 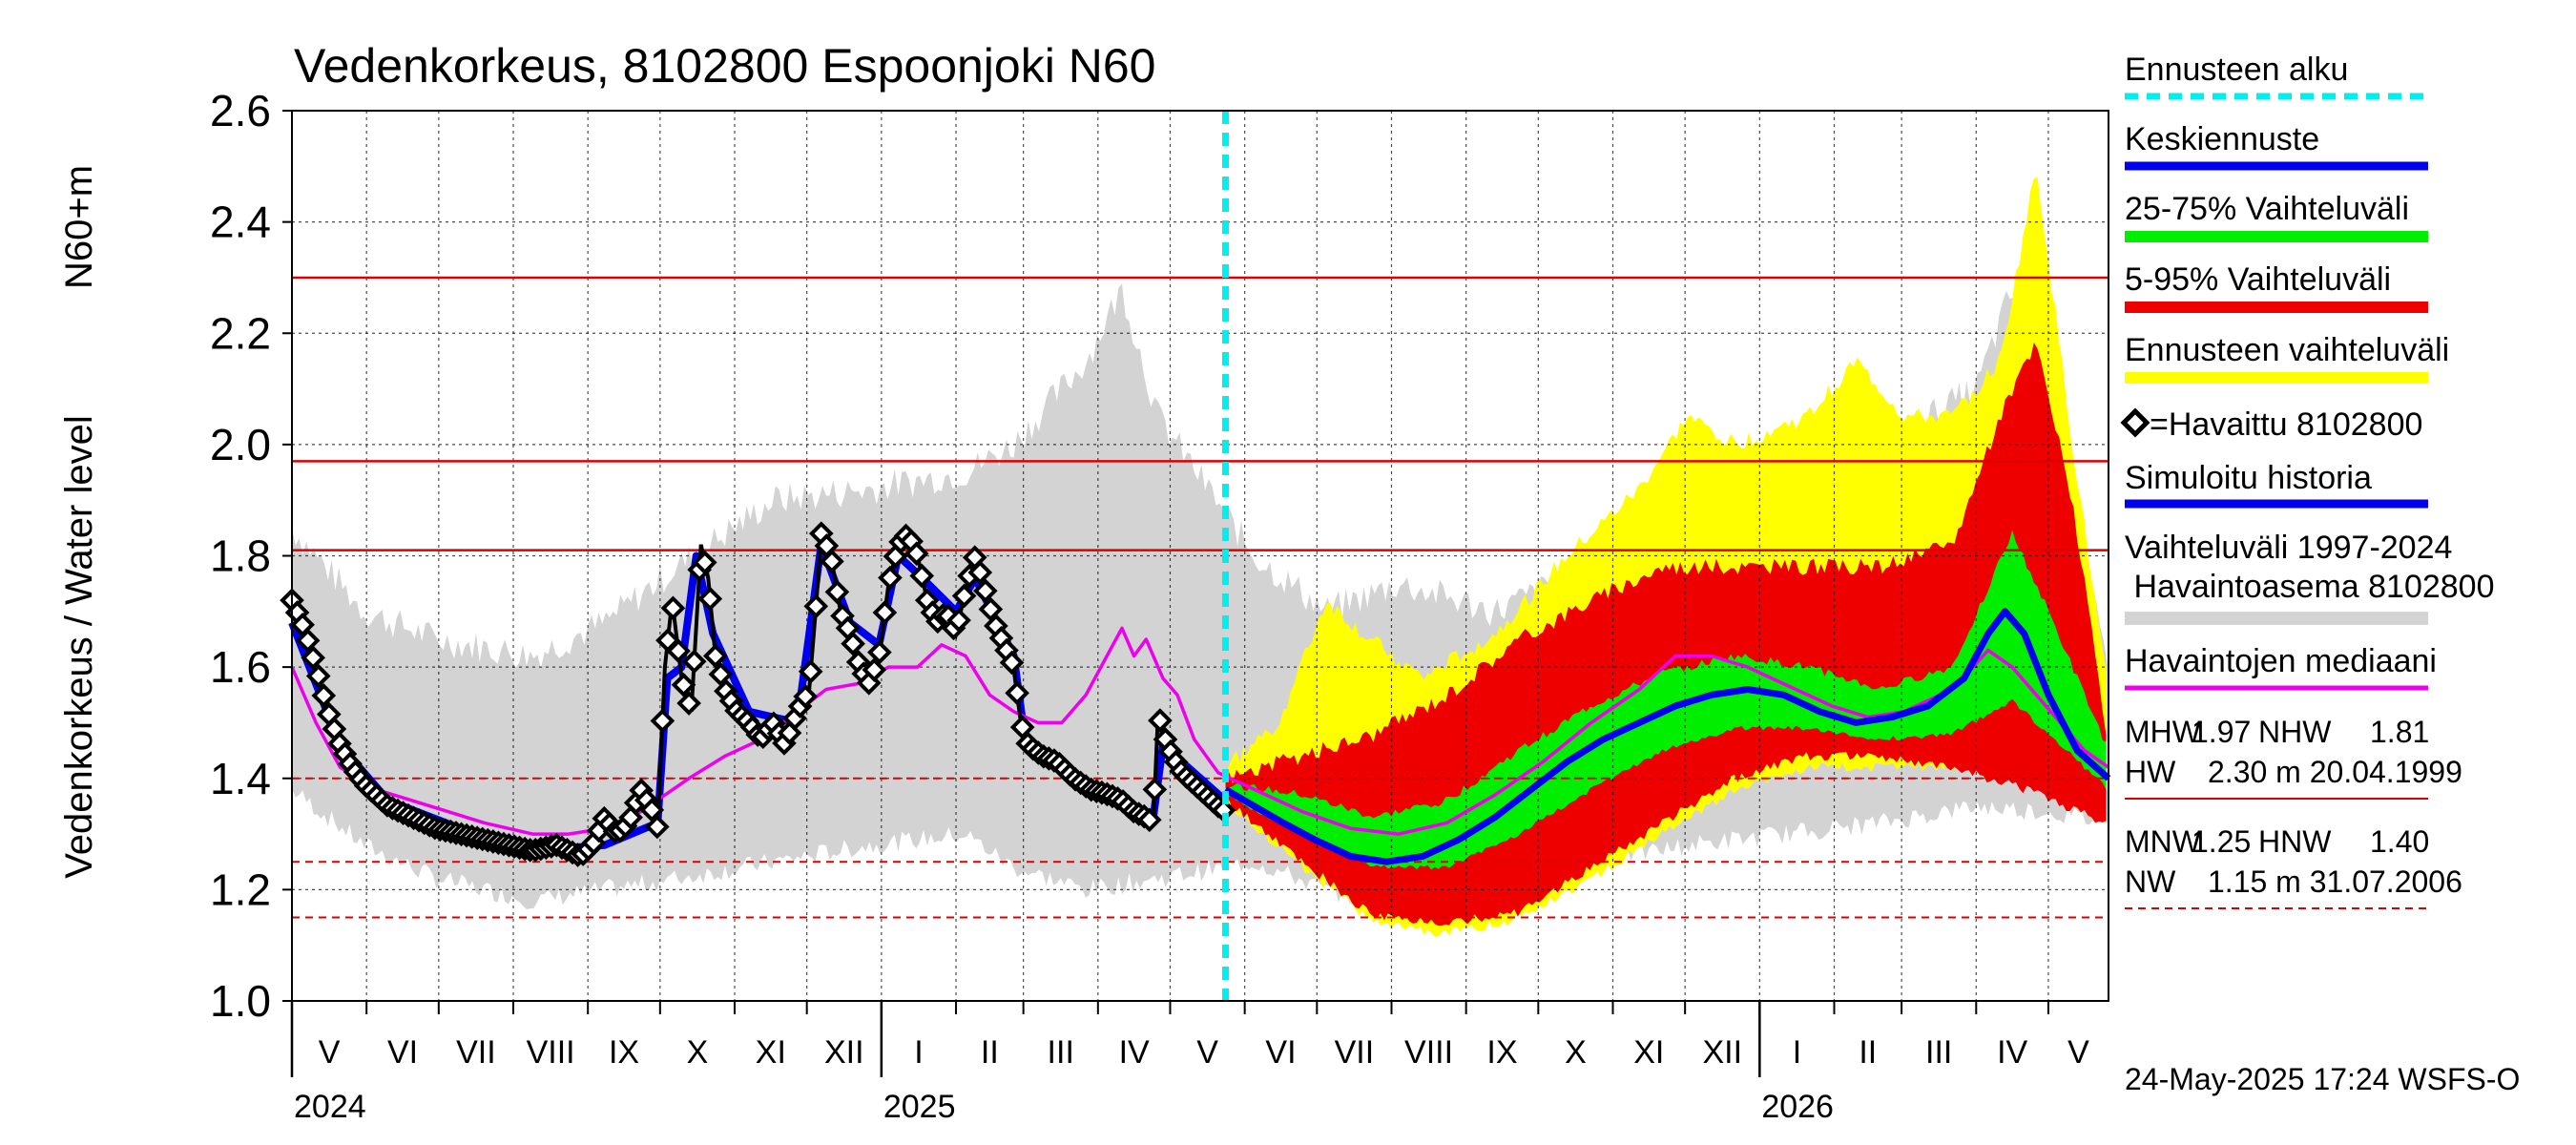 I want to click on y-axis-label: Vedenkorkeus / Water level, so click(x=79, y=646).